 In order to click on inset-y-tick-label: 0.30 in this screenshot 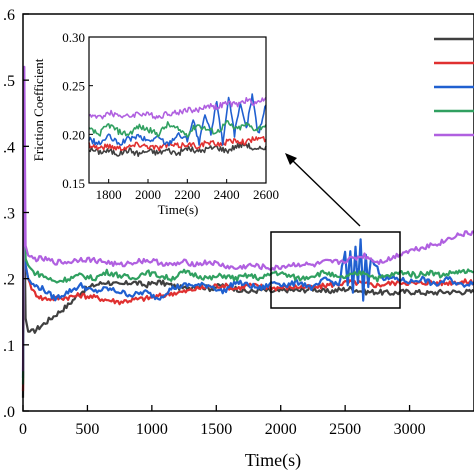, I will do `click(73, 37)`.